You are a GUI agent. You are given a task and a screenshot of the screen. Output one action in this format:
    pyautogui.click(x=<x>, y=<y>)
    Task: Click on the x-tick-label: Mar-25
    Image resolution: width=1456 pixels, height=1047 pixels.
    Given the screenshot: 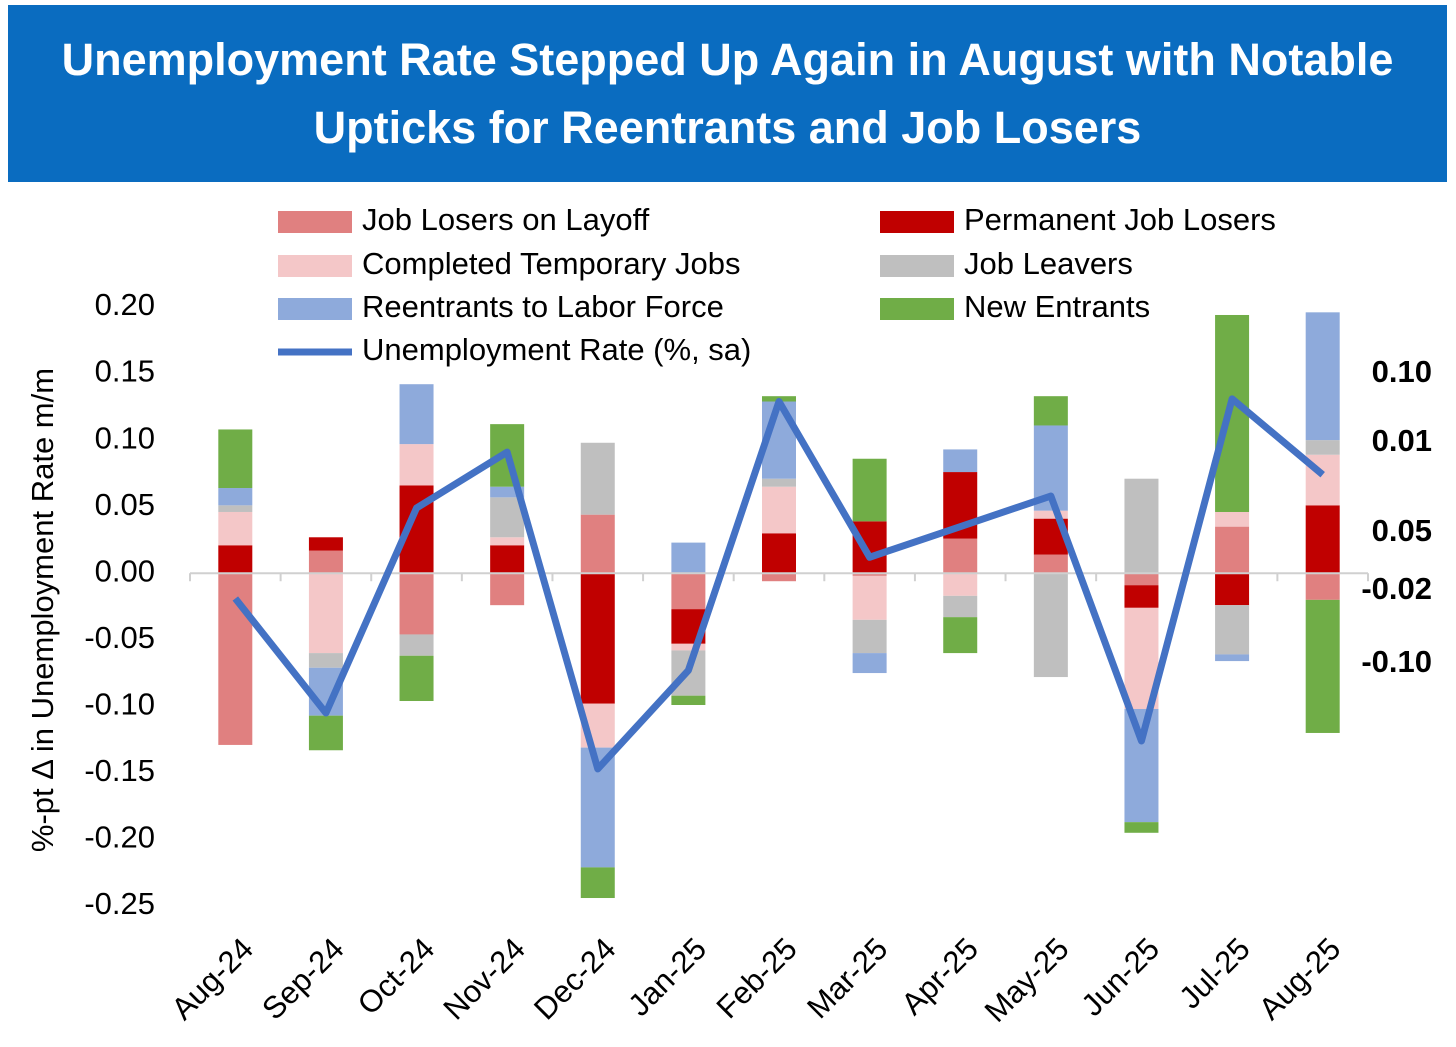 What is the action you would take?
    pyautogui.click(x=847, y=978)
    